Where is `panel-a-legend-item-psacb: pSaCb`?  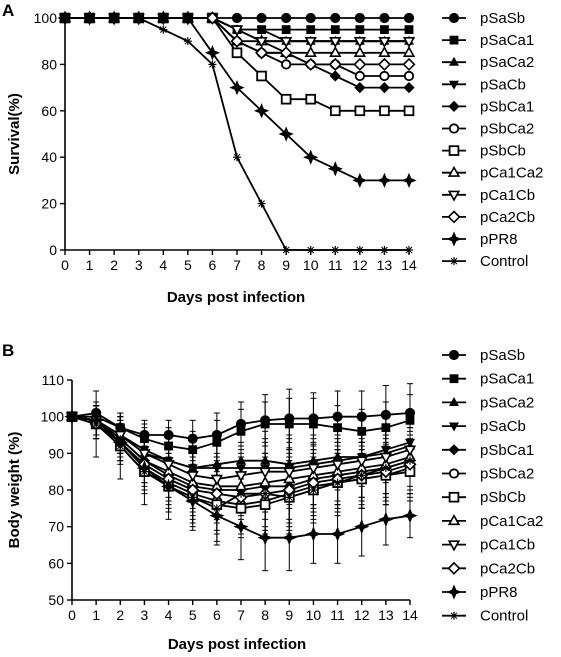 panel-a-legend-item-psacb: pSaCb is located at coordinates (484, 84).